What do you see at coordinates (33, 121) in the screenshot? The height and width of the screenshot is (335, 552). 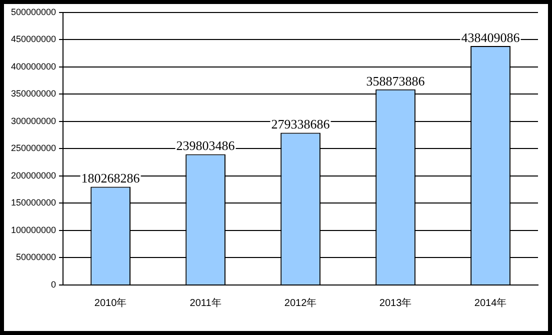 I see `y-tick-label: 300000000` at bounding box center [33, 121].